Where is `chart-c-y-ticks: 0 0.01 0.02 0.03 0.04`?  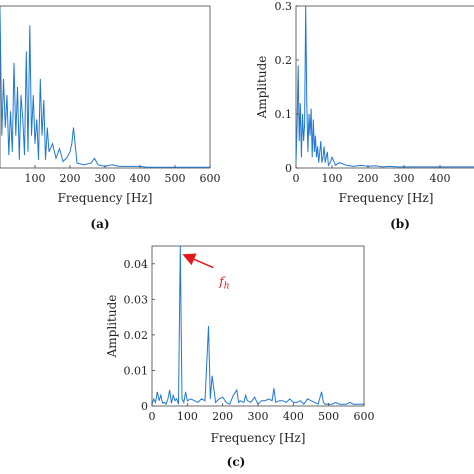
chart-c-y-ticks: 0 0.01 0.02 0.03 0.04 is located at coordinates (139, 335).